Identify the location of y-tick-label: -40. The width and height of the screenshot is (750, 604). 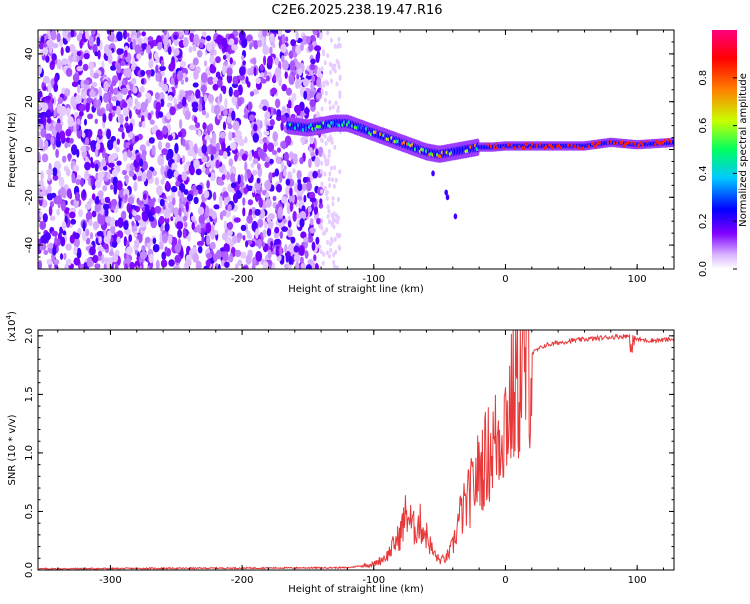
(29, 245).